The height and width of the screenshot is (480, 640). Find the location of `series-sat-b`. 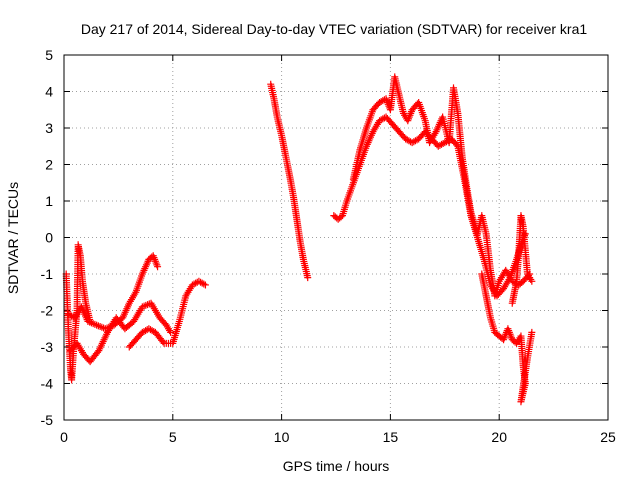

series-sat-b is located at coordinates (121, 332).